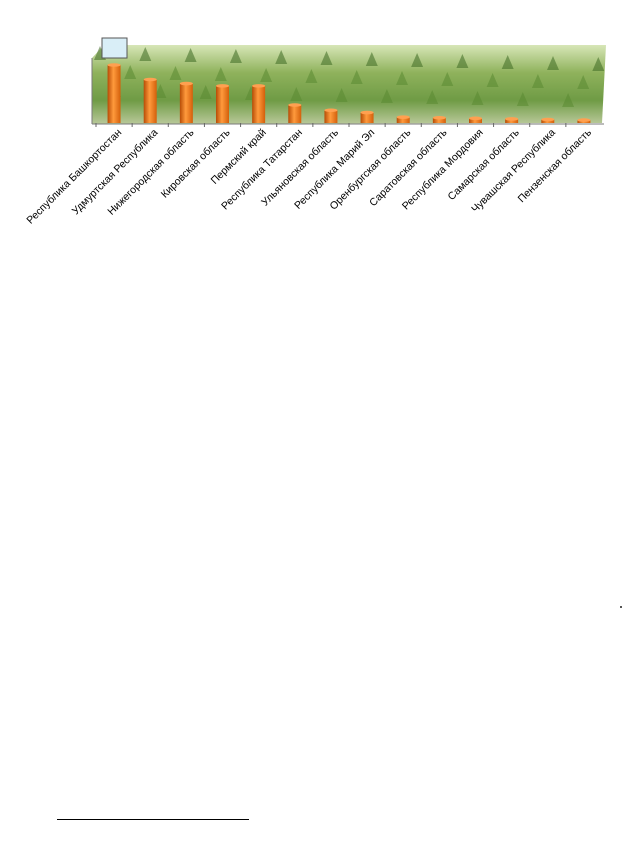  Describe the element at coordinates (555, 165) in the screenshot. I see `x-tick-label: Пензенская область` at that location.